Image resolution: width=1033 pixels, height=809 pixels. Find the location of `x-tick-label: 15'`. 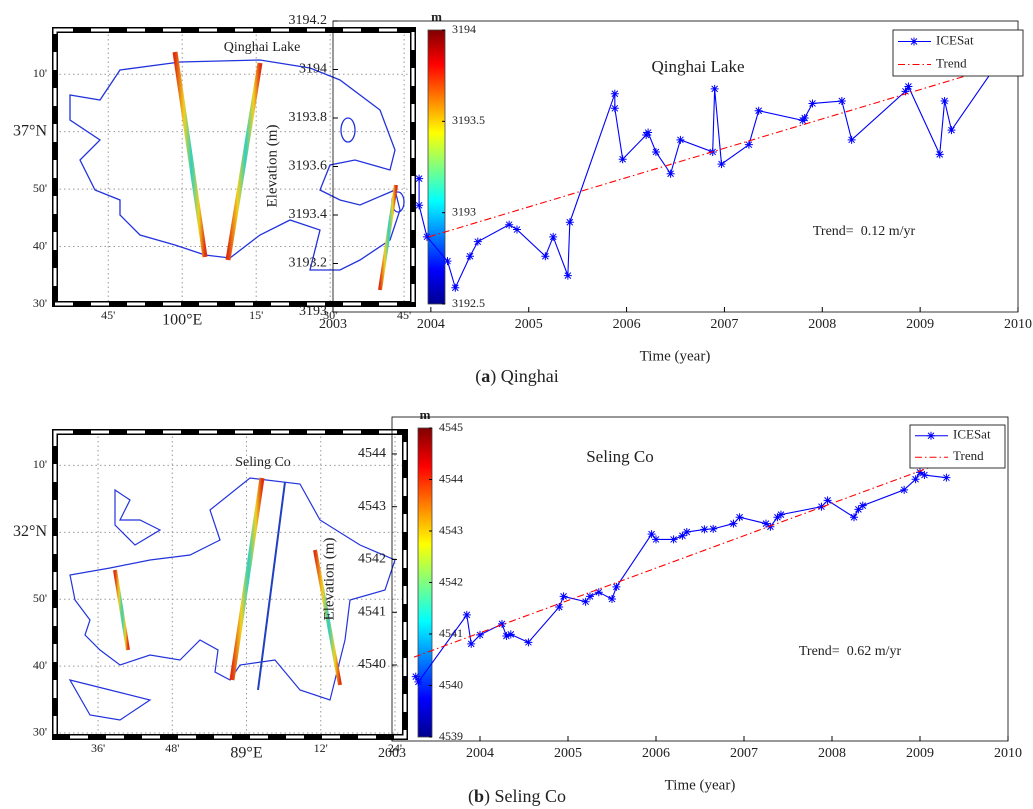

x-tick-label: 15' is located at coordinates (256, 315).